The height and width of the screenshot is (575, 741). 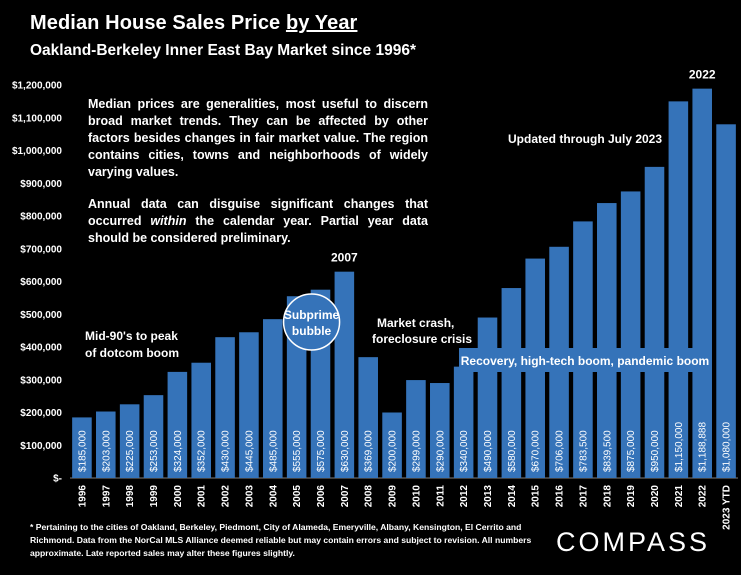 I want to click on y-tick-label: $-, so click(x=57, y=479).